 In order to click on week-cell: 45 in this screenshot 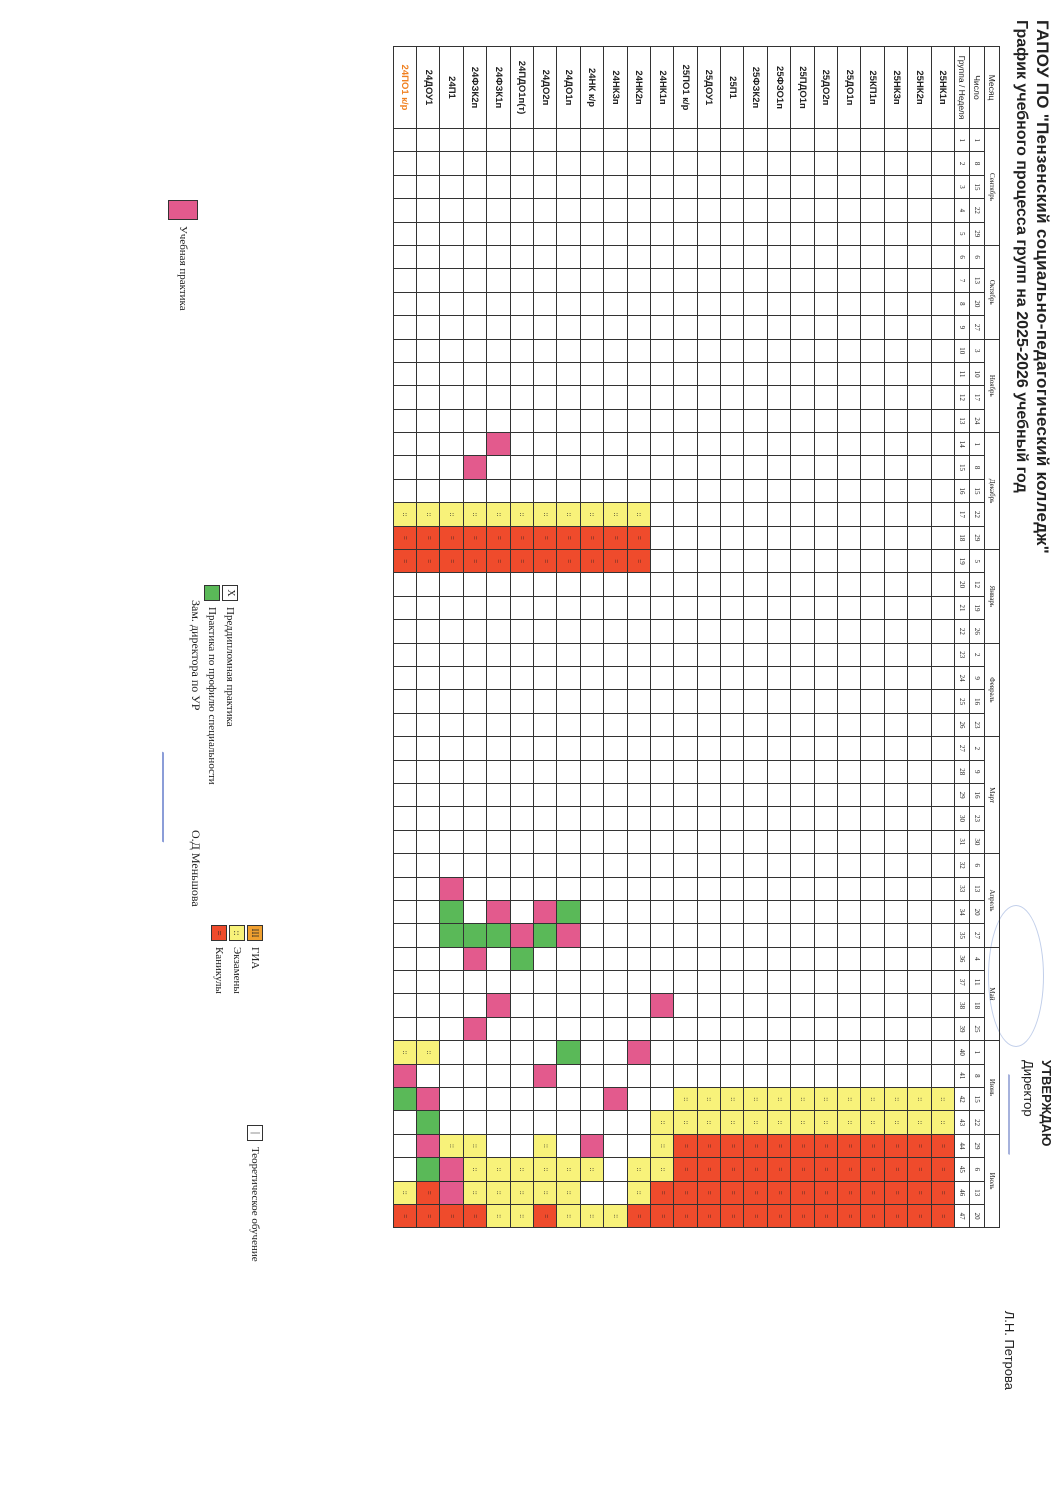, I will do `click(962, 1169)`.